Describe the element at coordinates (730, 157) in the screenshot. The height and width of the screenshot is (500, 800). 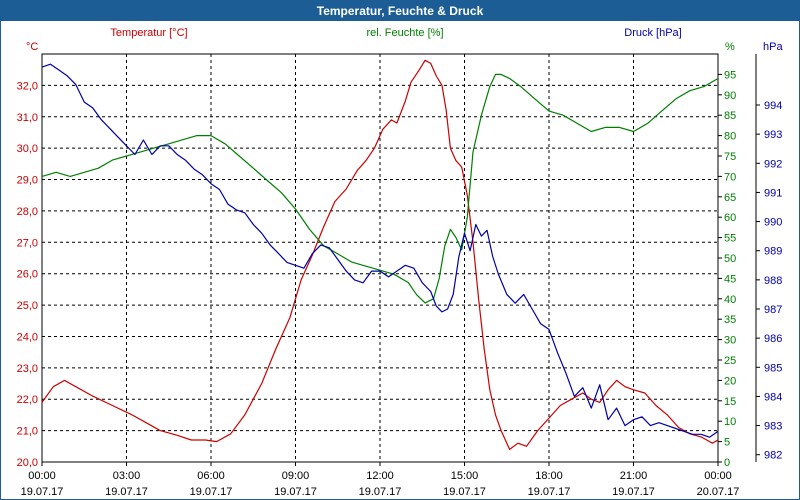
I see `humidity-tick-label: 75` at that location.